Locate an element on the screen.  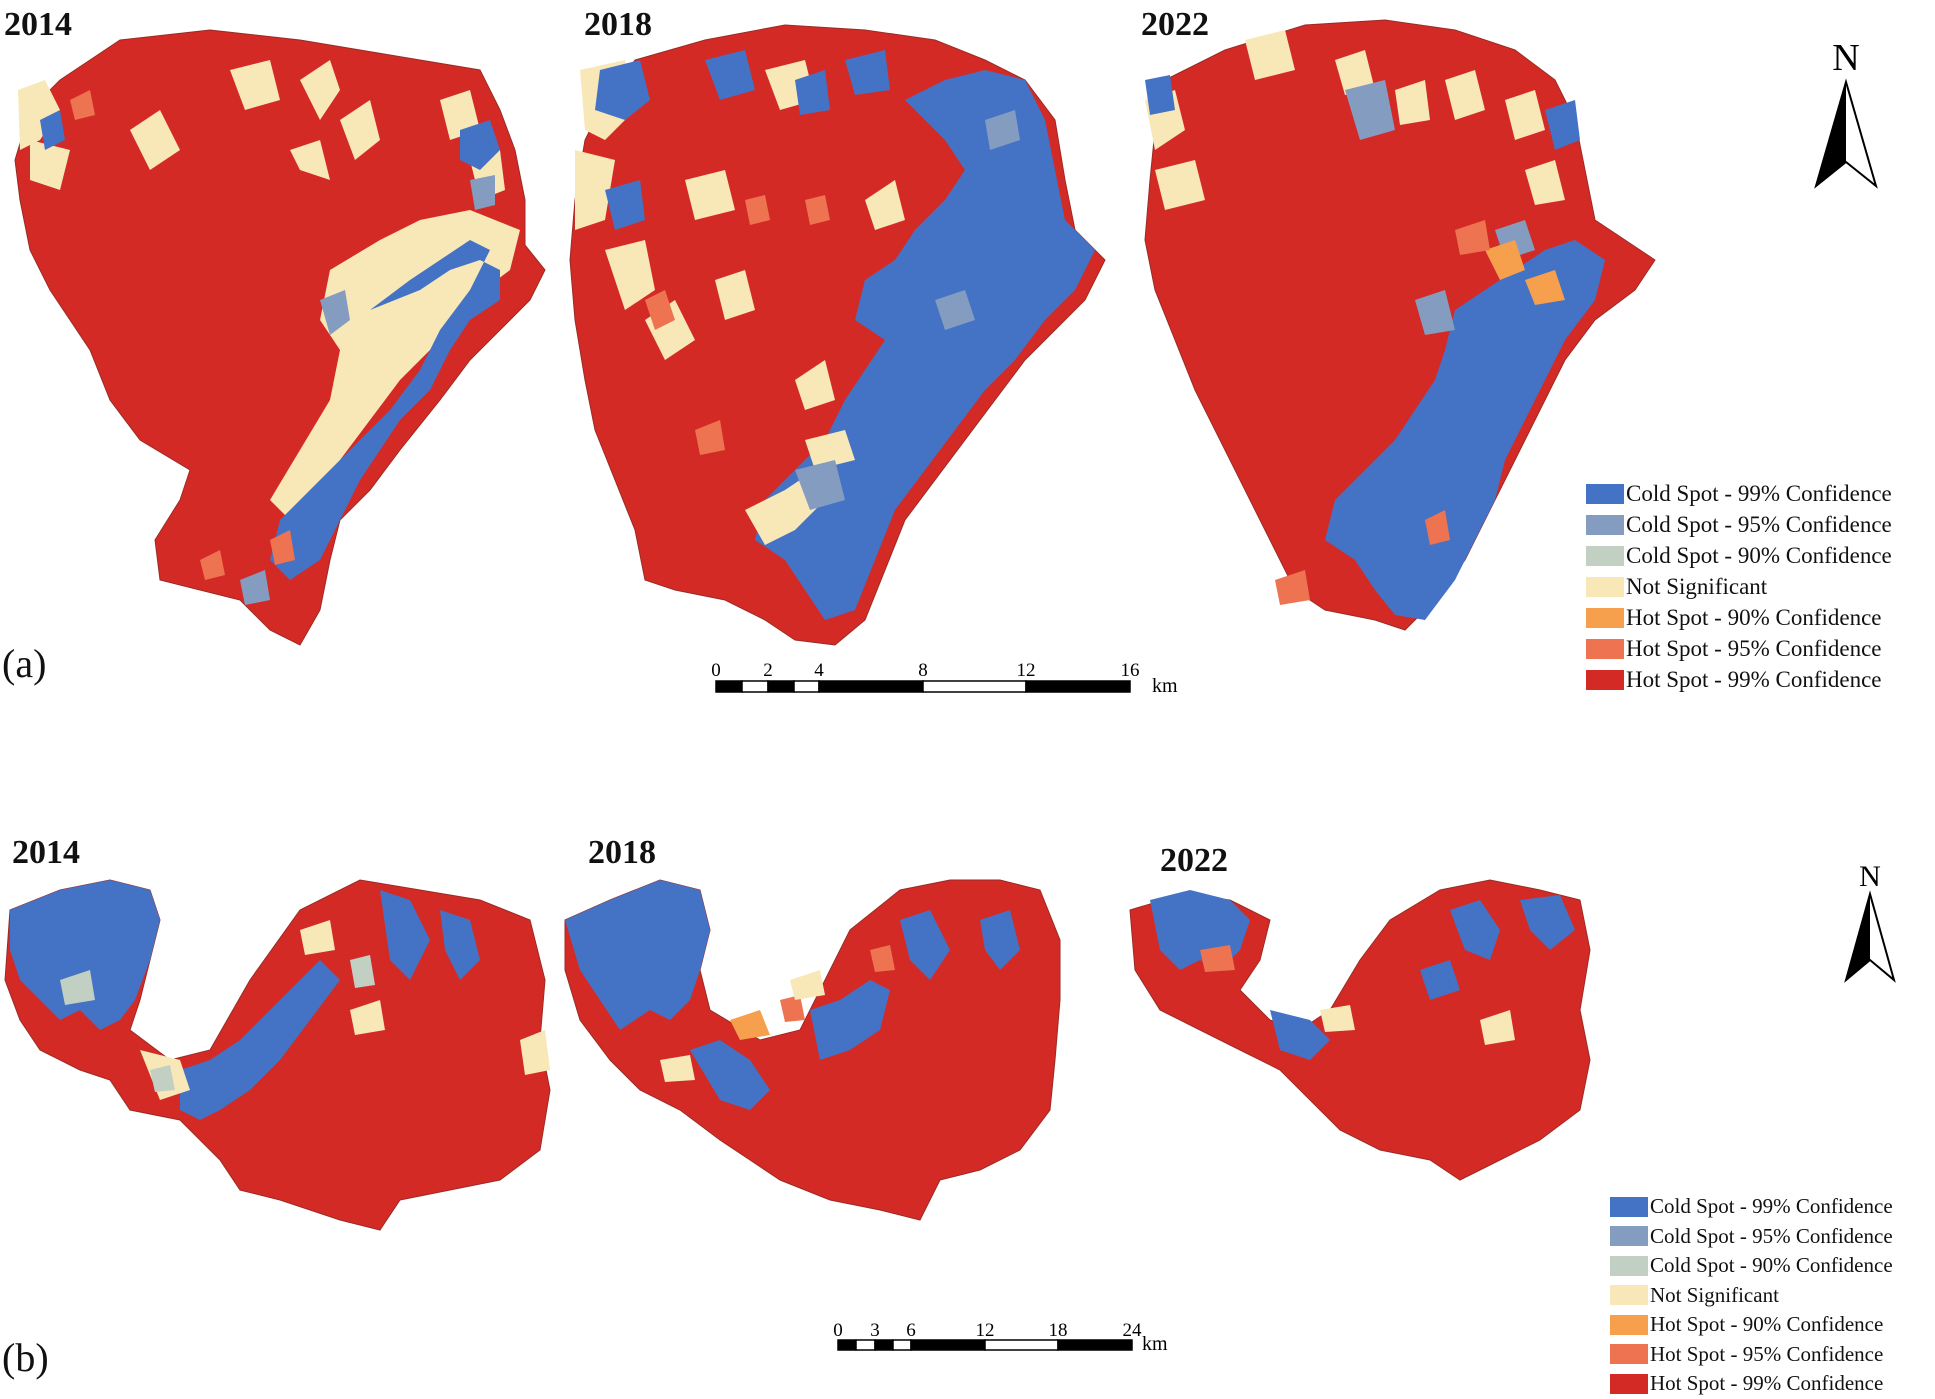
scale-bar-b: 0 3 6 12 18 24 km is located at coordinates (1000, 1337).